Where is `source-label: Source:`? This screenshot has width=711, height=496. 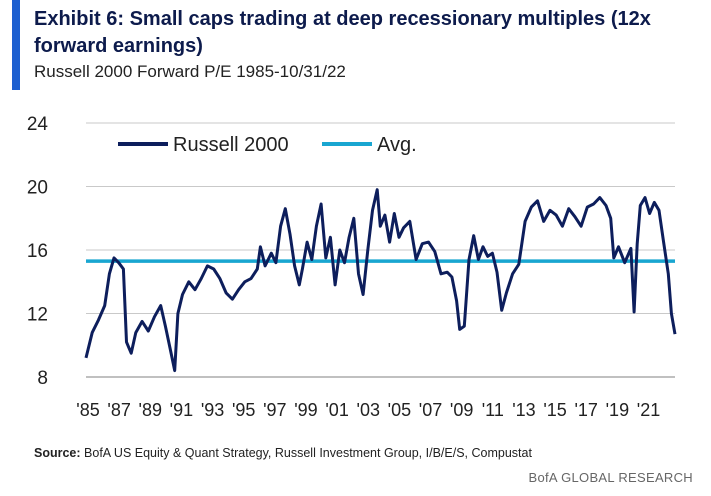 source-label: Source: is located at coordinates (57, 453).